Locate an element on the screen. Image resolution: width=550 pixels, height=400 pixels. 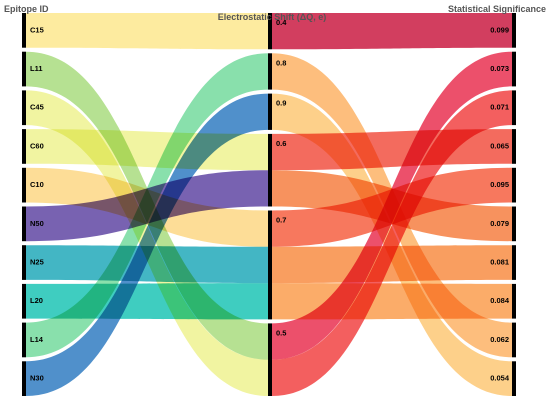
node-label-0.4: 0.4 is located at coordinates (281, 22).